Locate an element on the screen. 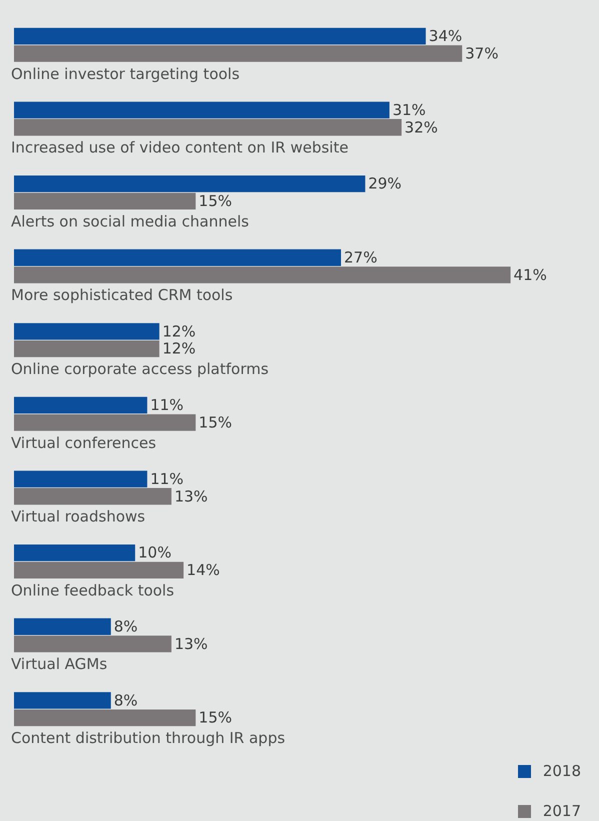 The height and width of the screenshot is (821, 599). y-tick-label: Alerts on social media channels is located at coordinates (130, 221).